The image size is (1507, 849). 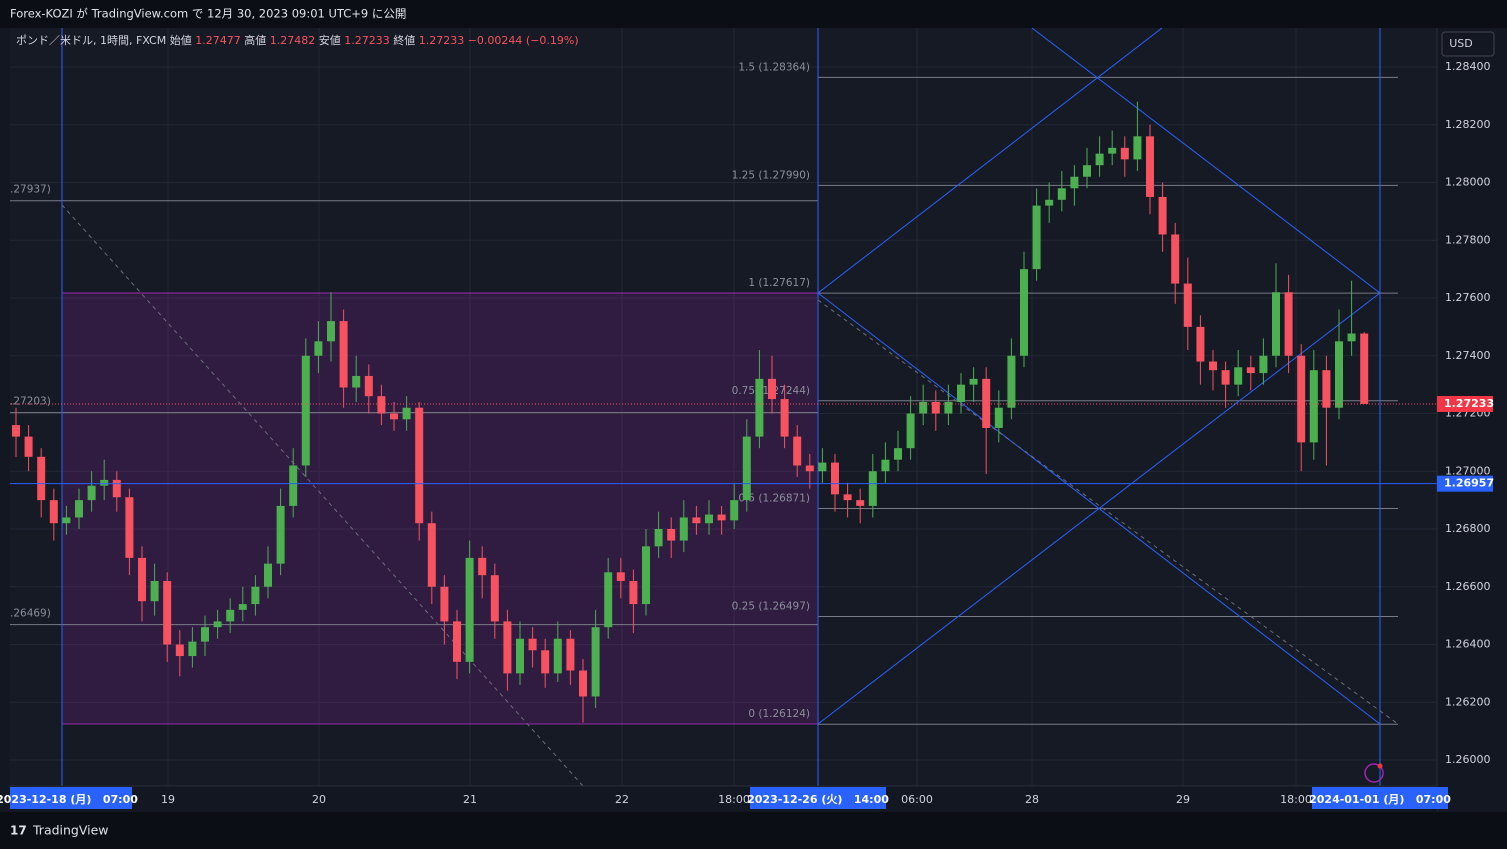 What do you see at coordinates (330, 40) in the screenshot?
I see `legend-item: 安値` at bounding box center [330, 40].